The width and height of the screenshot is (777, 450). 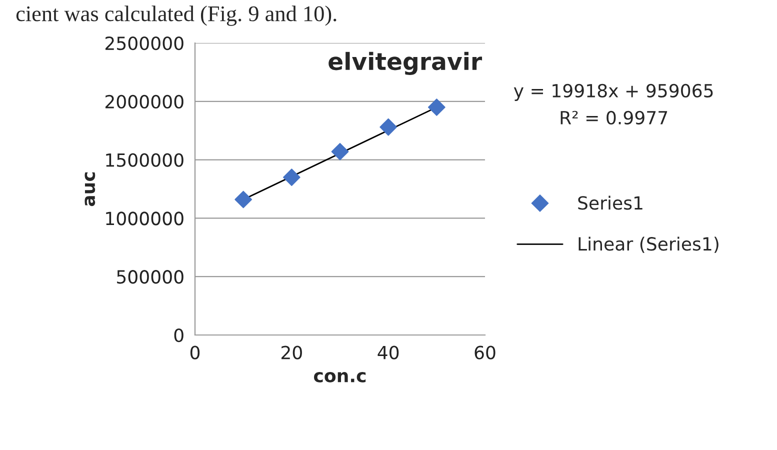 I want to click on text: y = 19918x + 959065, so click(x=613, y=92).